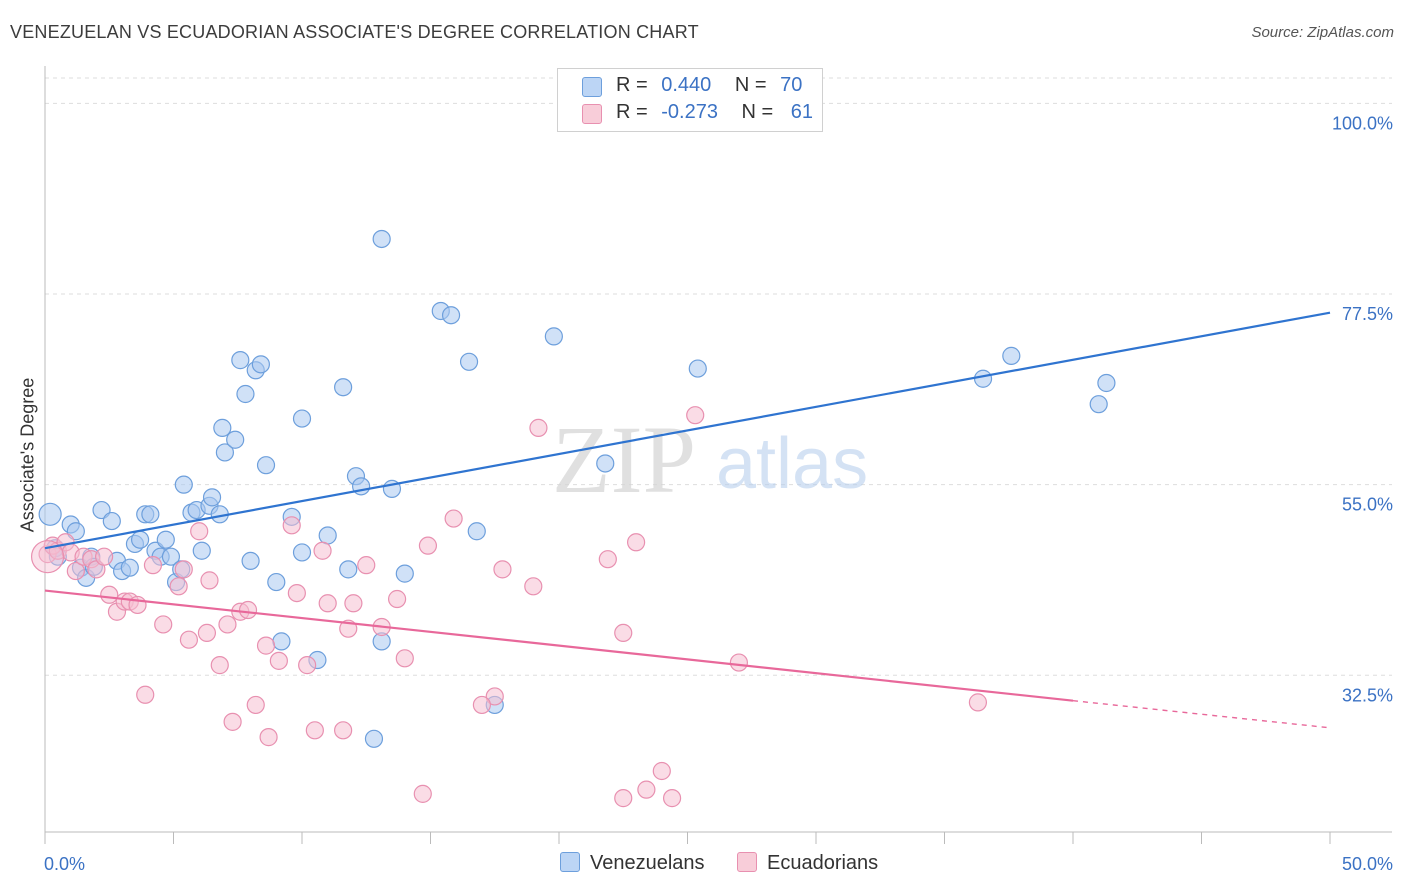  What do you see at coordinates (624, 459) in the screenshot?
I see `watermark-zip: ZIP` at bounding box center [624, 459].